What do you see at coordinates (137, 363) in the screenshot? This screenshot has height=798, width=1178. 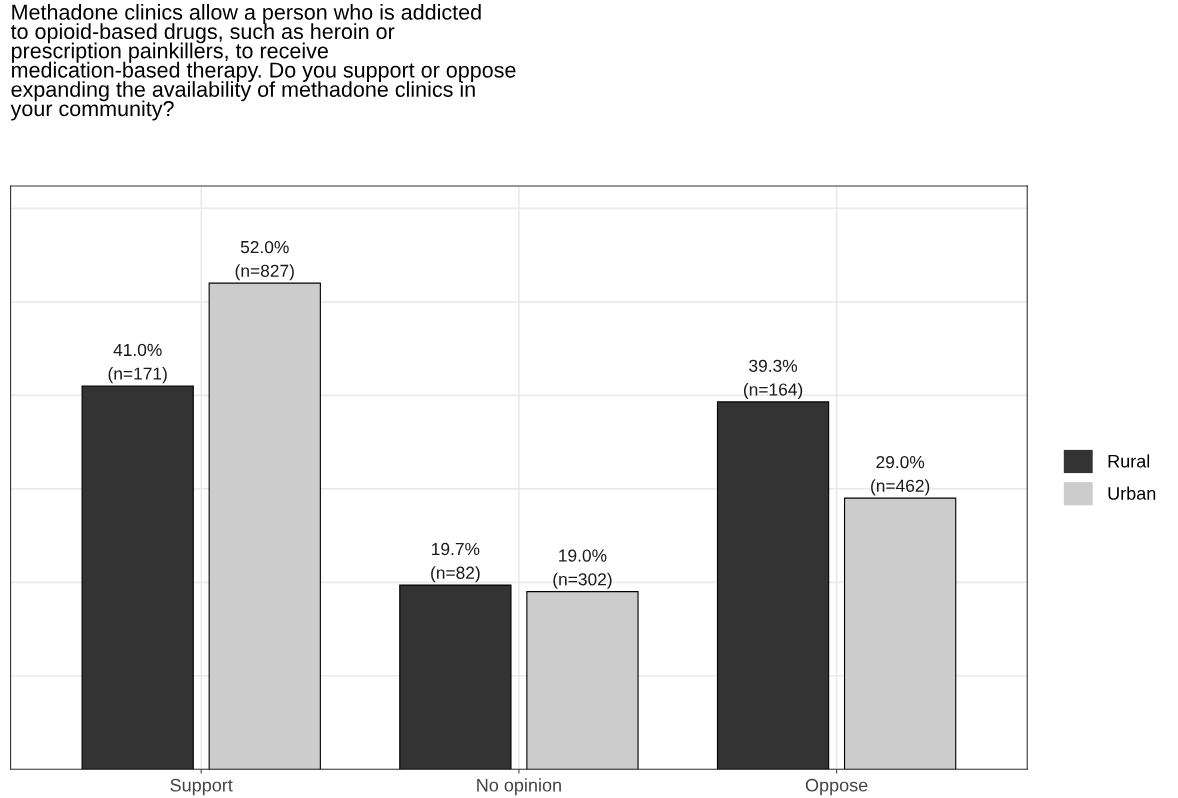 I see `data-label: 41.0% (n=171)` at bounding box center [137, 363].